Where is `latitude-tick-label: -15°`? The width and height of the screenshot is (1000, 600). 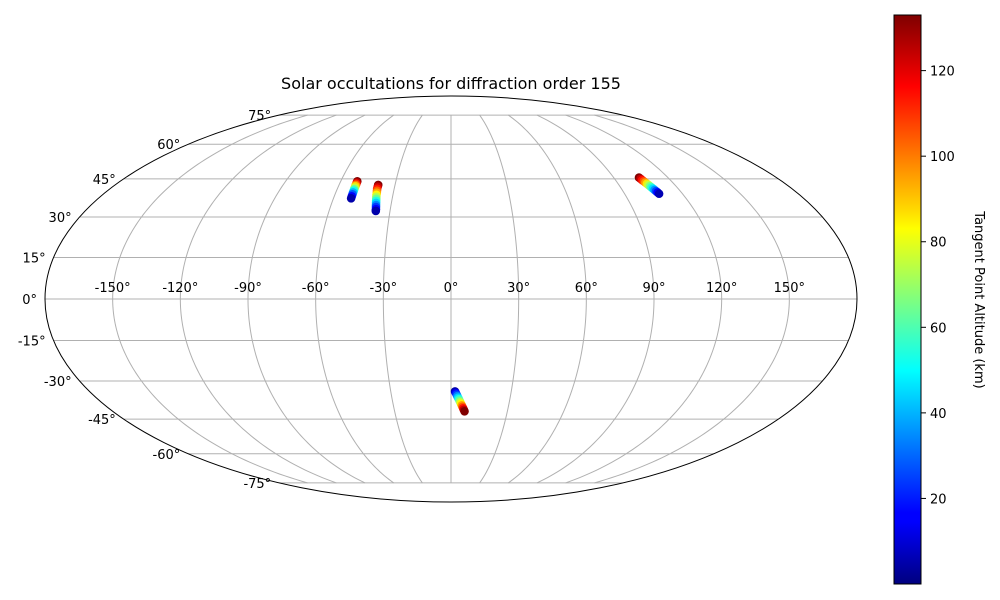
latitude-tick-label: -15° is located at coordinates (32, 342).